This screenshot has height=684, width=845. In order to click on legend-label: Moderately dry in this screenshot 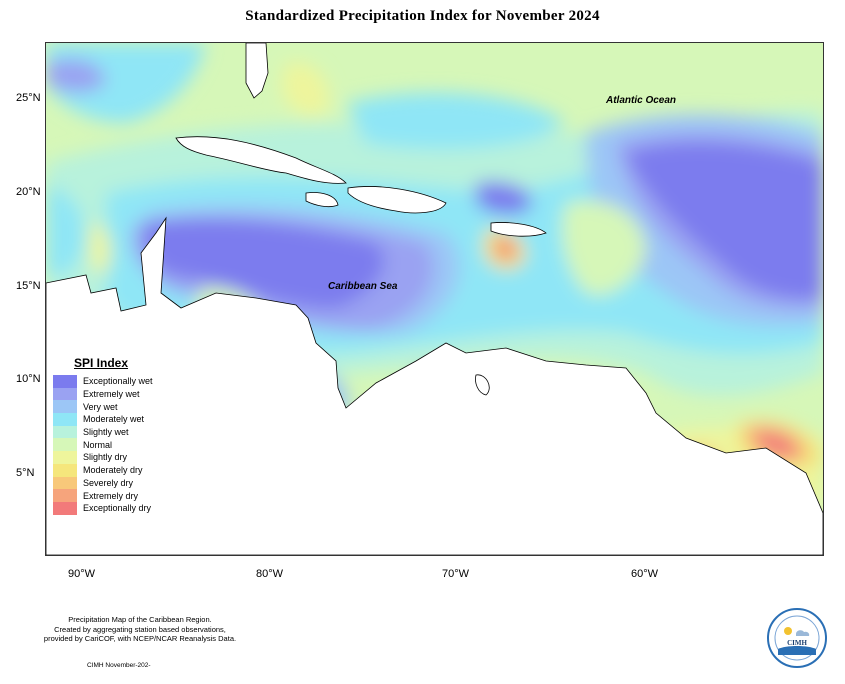, I will do `click(113, 470)`.